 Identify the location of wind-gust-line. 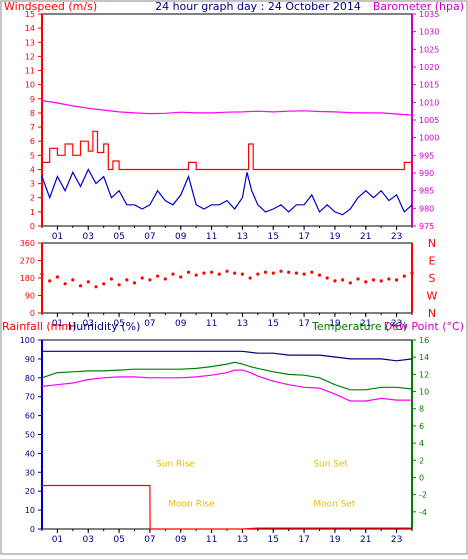
(227, 150).